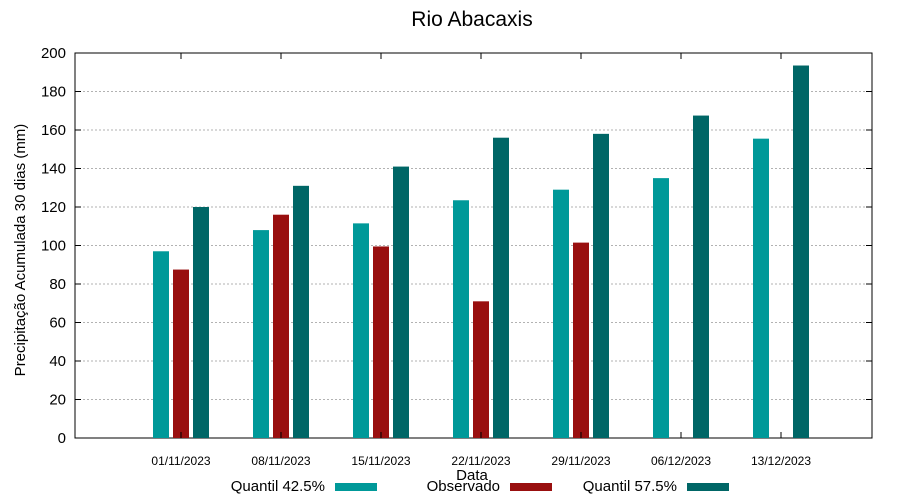  I want to click on y-tick-label: 40, so click(57, 361).